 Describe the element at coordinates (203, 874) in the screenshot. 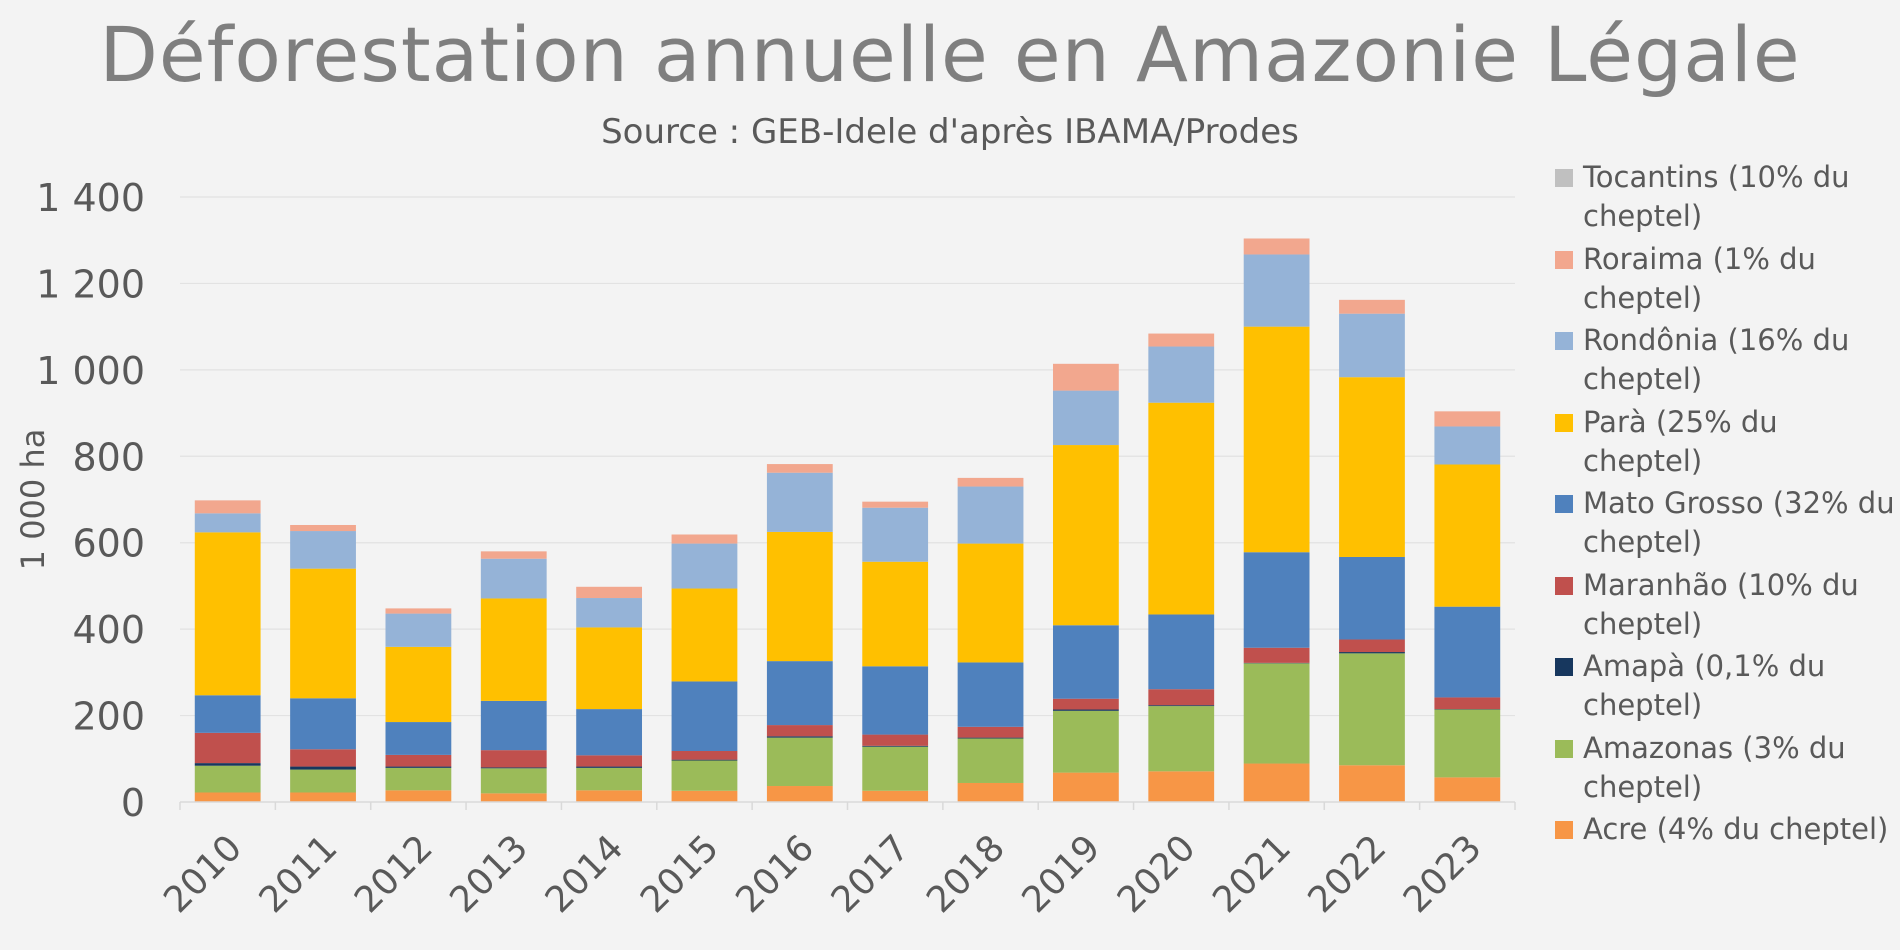

I see `x-tick-label: 2010` at that location.